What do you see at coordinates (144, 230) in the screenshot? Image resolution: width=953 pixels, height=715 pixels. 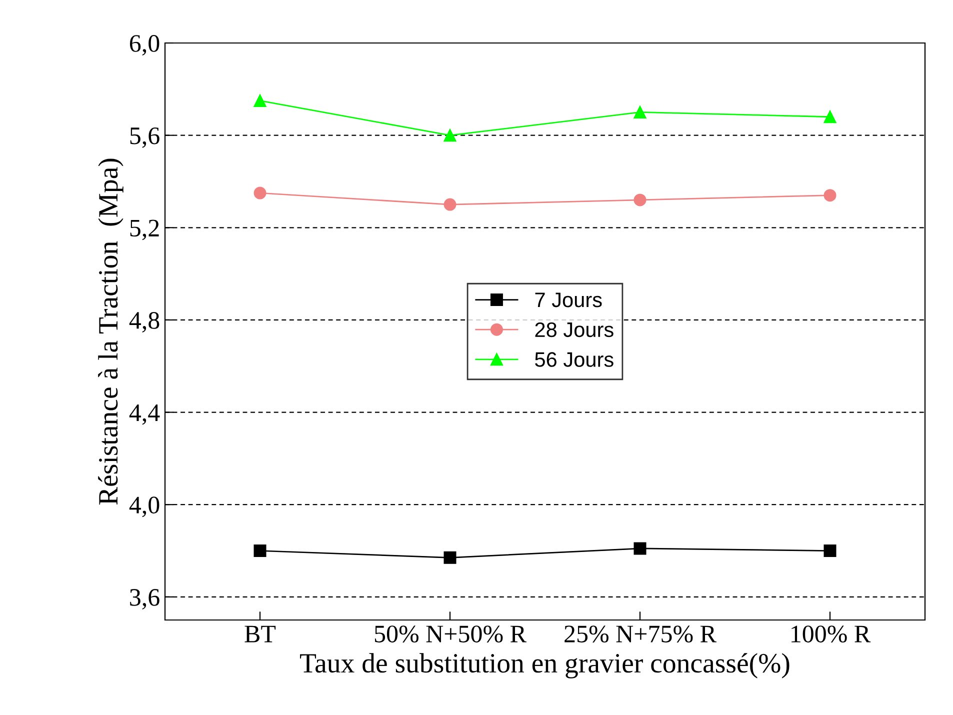 I see `y-tick-label: 5,2` at bounding box center [144, 230].